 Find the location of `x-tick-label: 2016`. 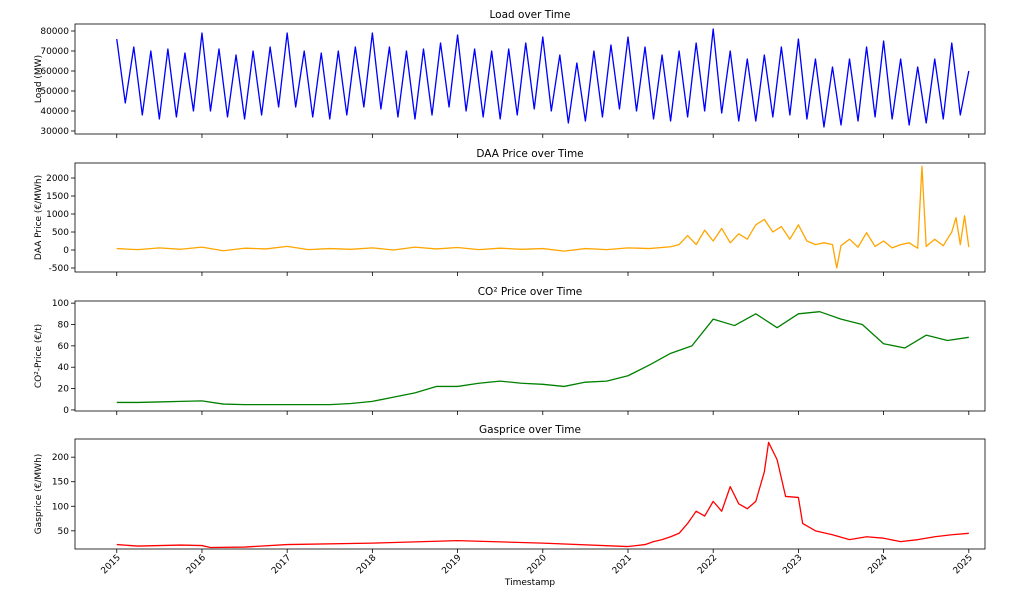

x-tick-label: 2016 is located at coordinates (196, 564).